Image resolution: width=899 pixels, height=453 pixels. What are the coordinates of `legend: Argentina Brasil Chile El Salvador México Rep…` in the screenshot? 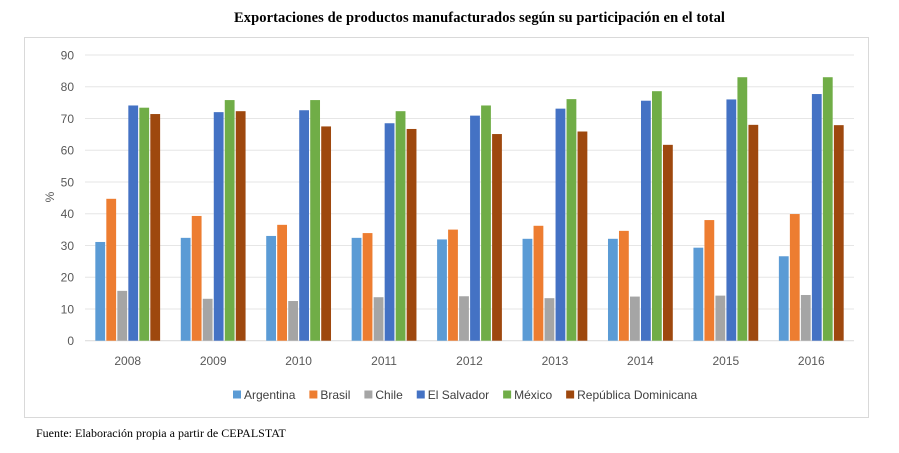 It's located at (465, 395).